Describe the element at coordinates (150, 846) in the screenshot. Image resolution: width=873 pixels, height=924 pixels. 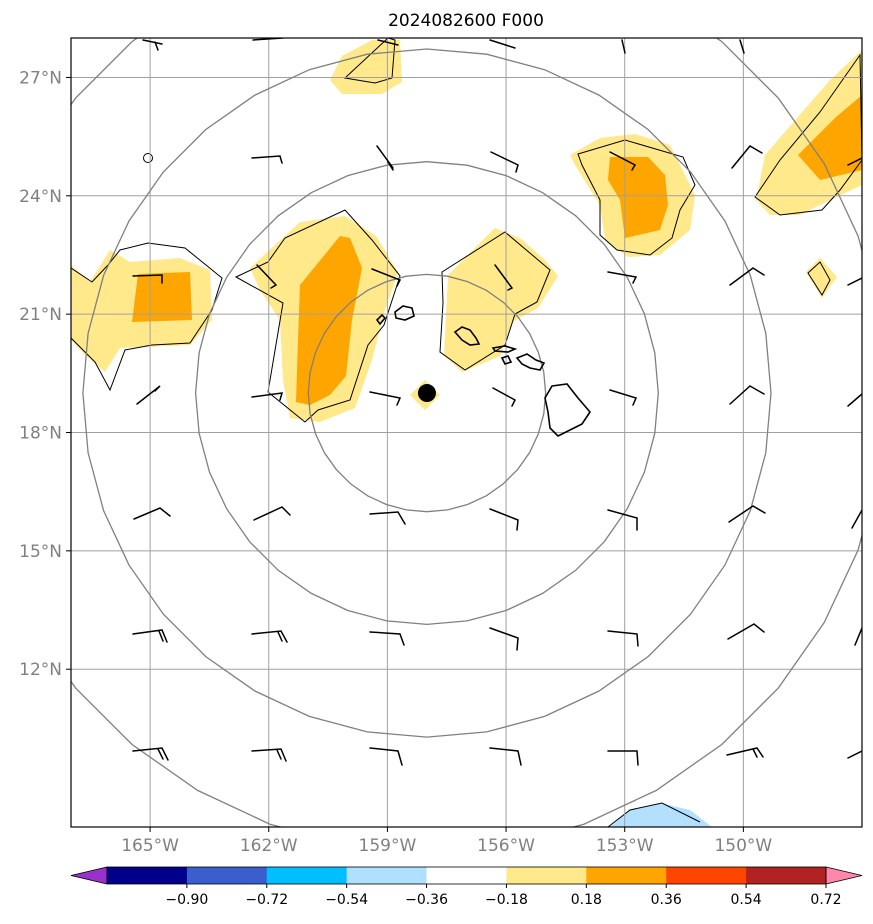
I see `x-tick-label: 165°W` at that location.